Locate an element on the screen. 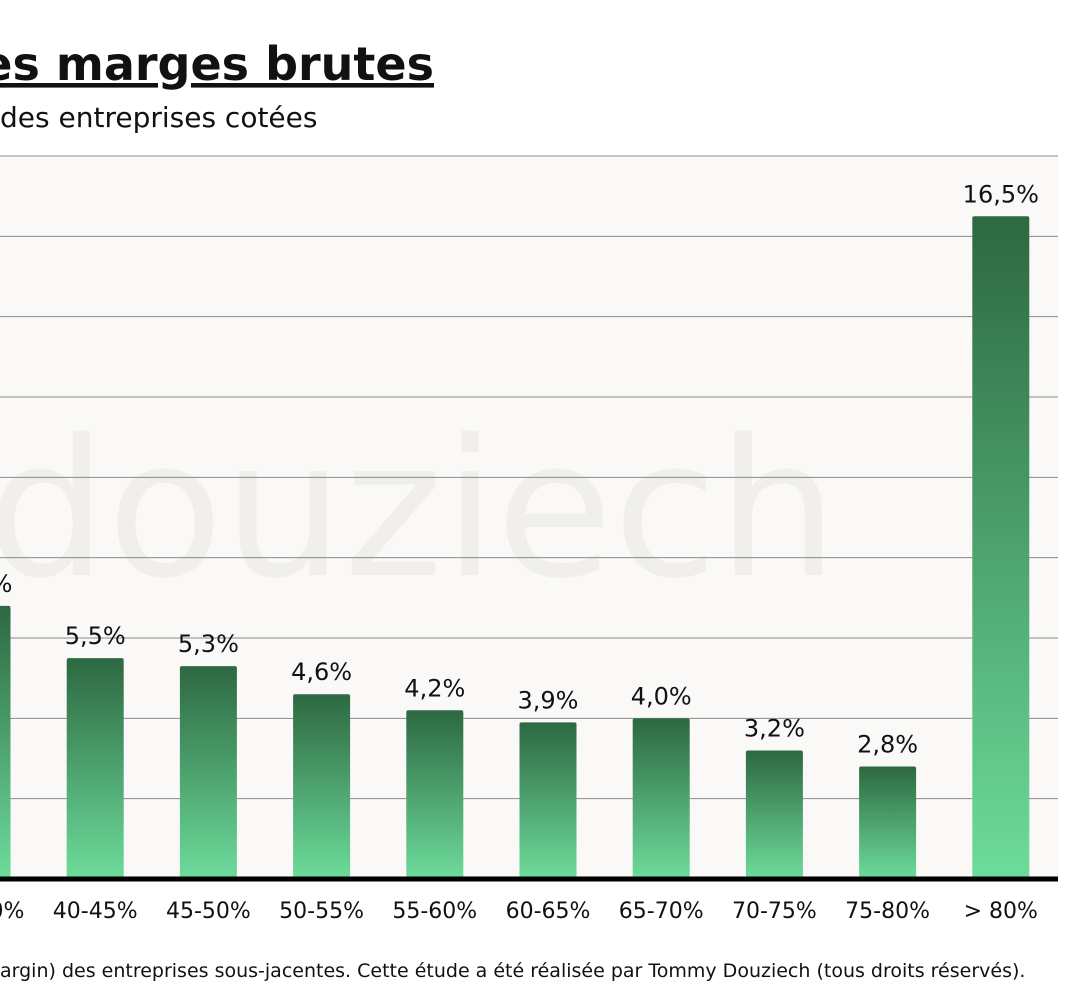 The width and height of the screenshot is (1086, 990). value-label: 3,2% is located at coordinates (774, 728).